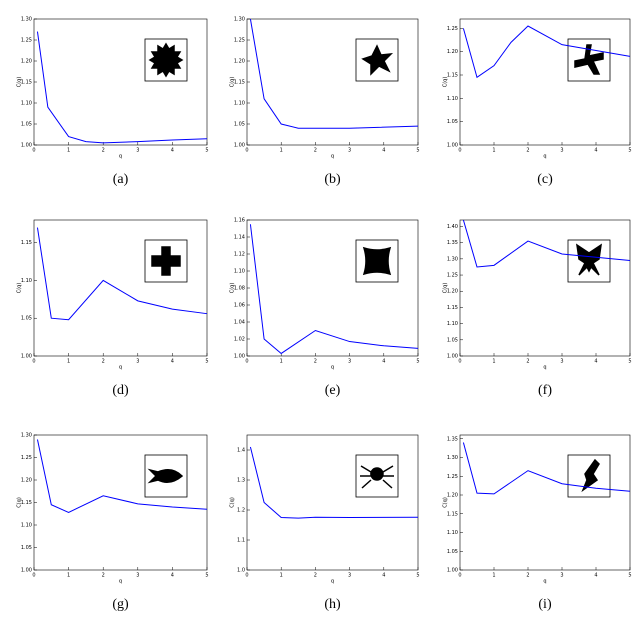 Image resolution: width=644 pixels, height=621 pixels. I want to click on y-tick-label: 1.14, so click(239, 238).